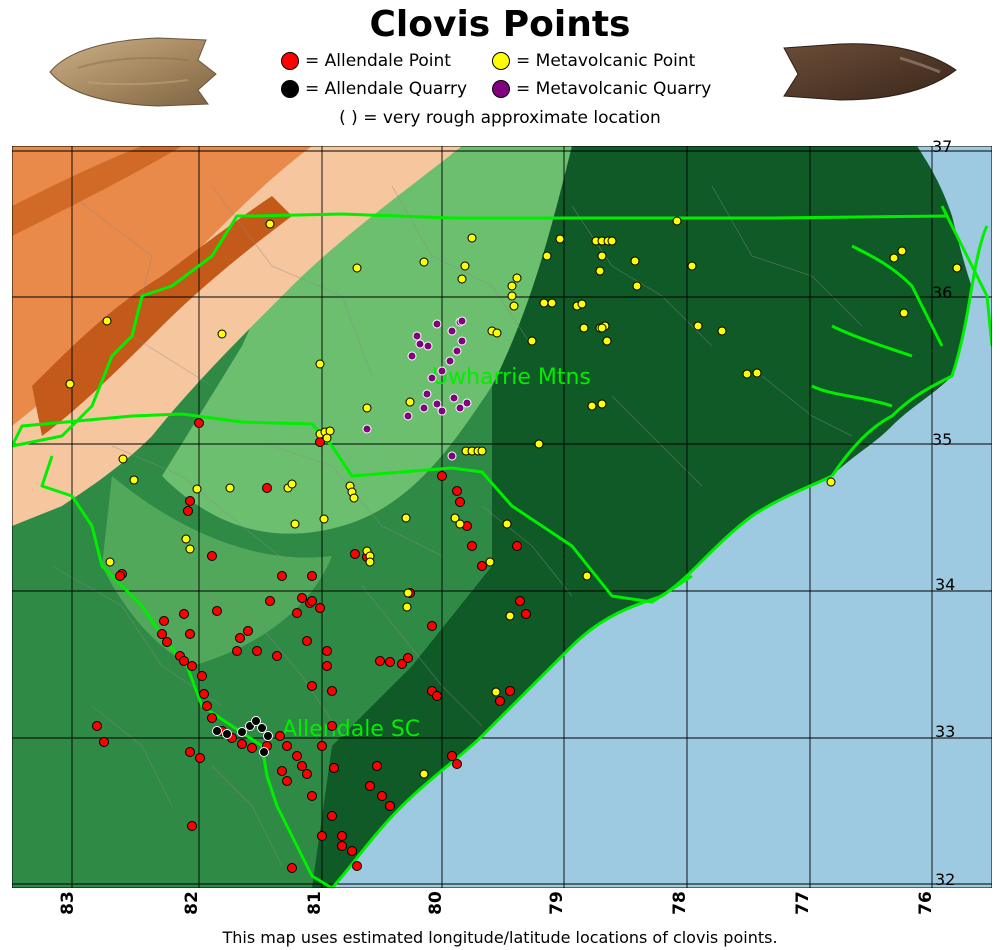  What do you see at coordinates (942, 146) in the screenshot?
I see `lat-label: 37` at bounding box center [942, 146].